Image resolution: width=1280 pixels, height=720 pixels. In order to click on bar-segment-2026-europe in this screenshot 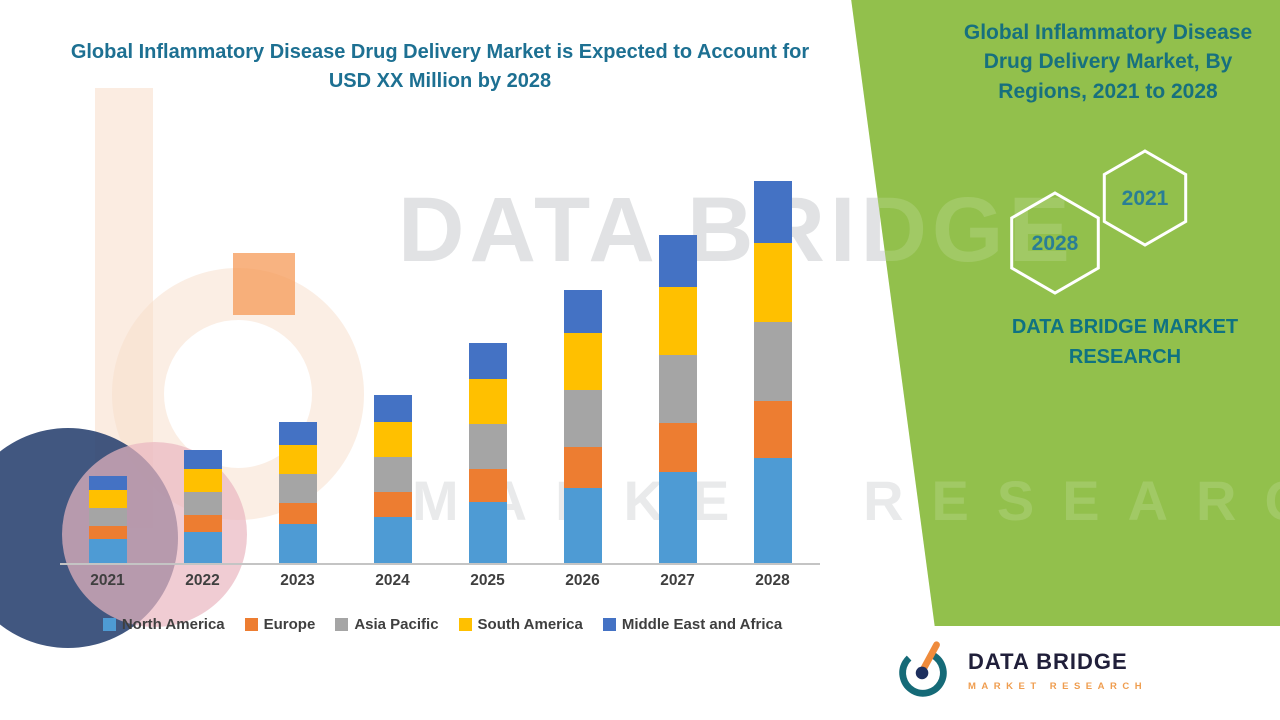, I will do `click(582, 467)`.